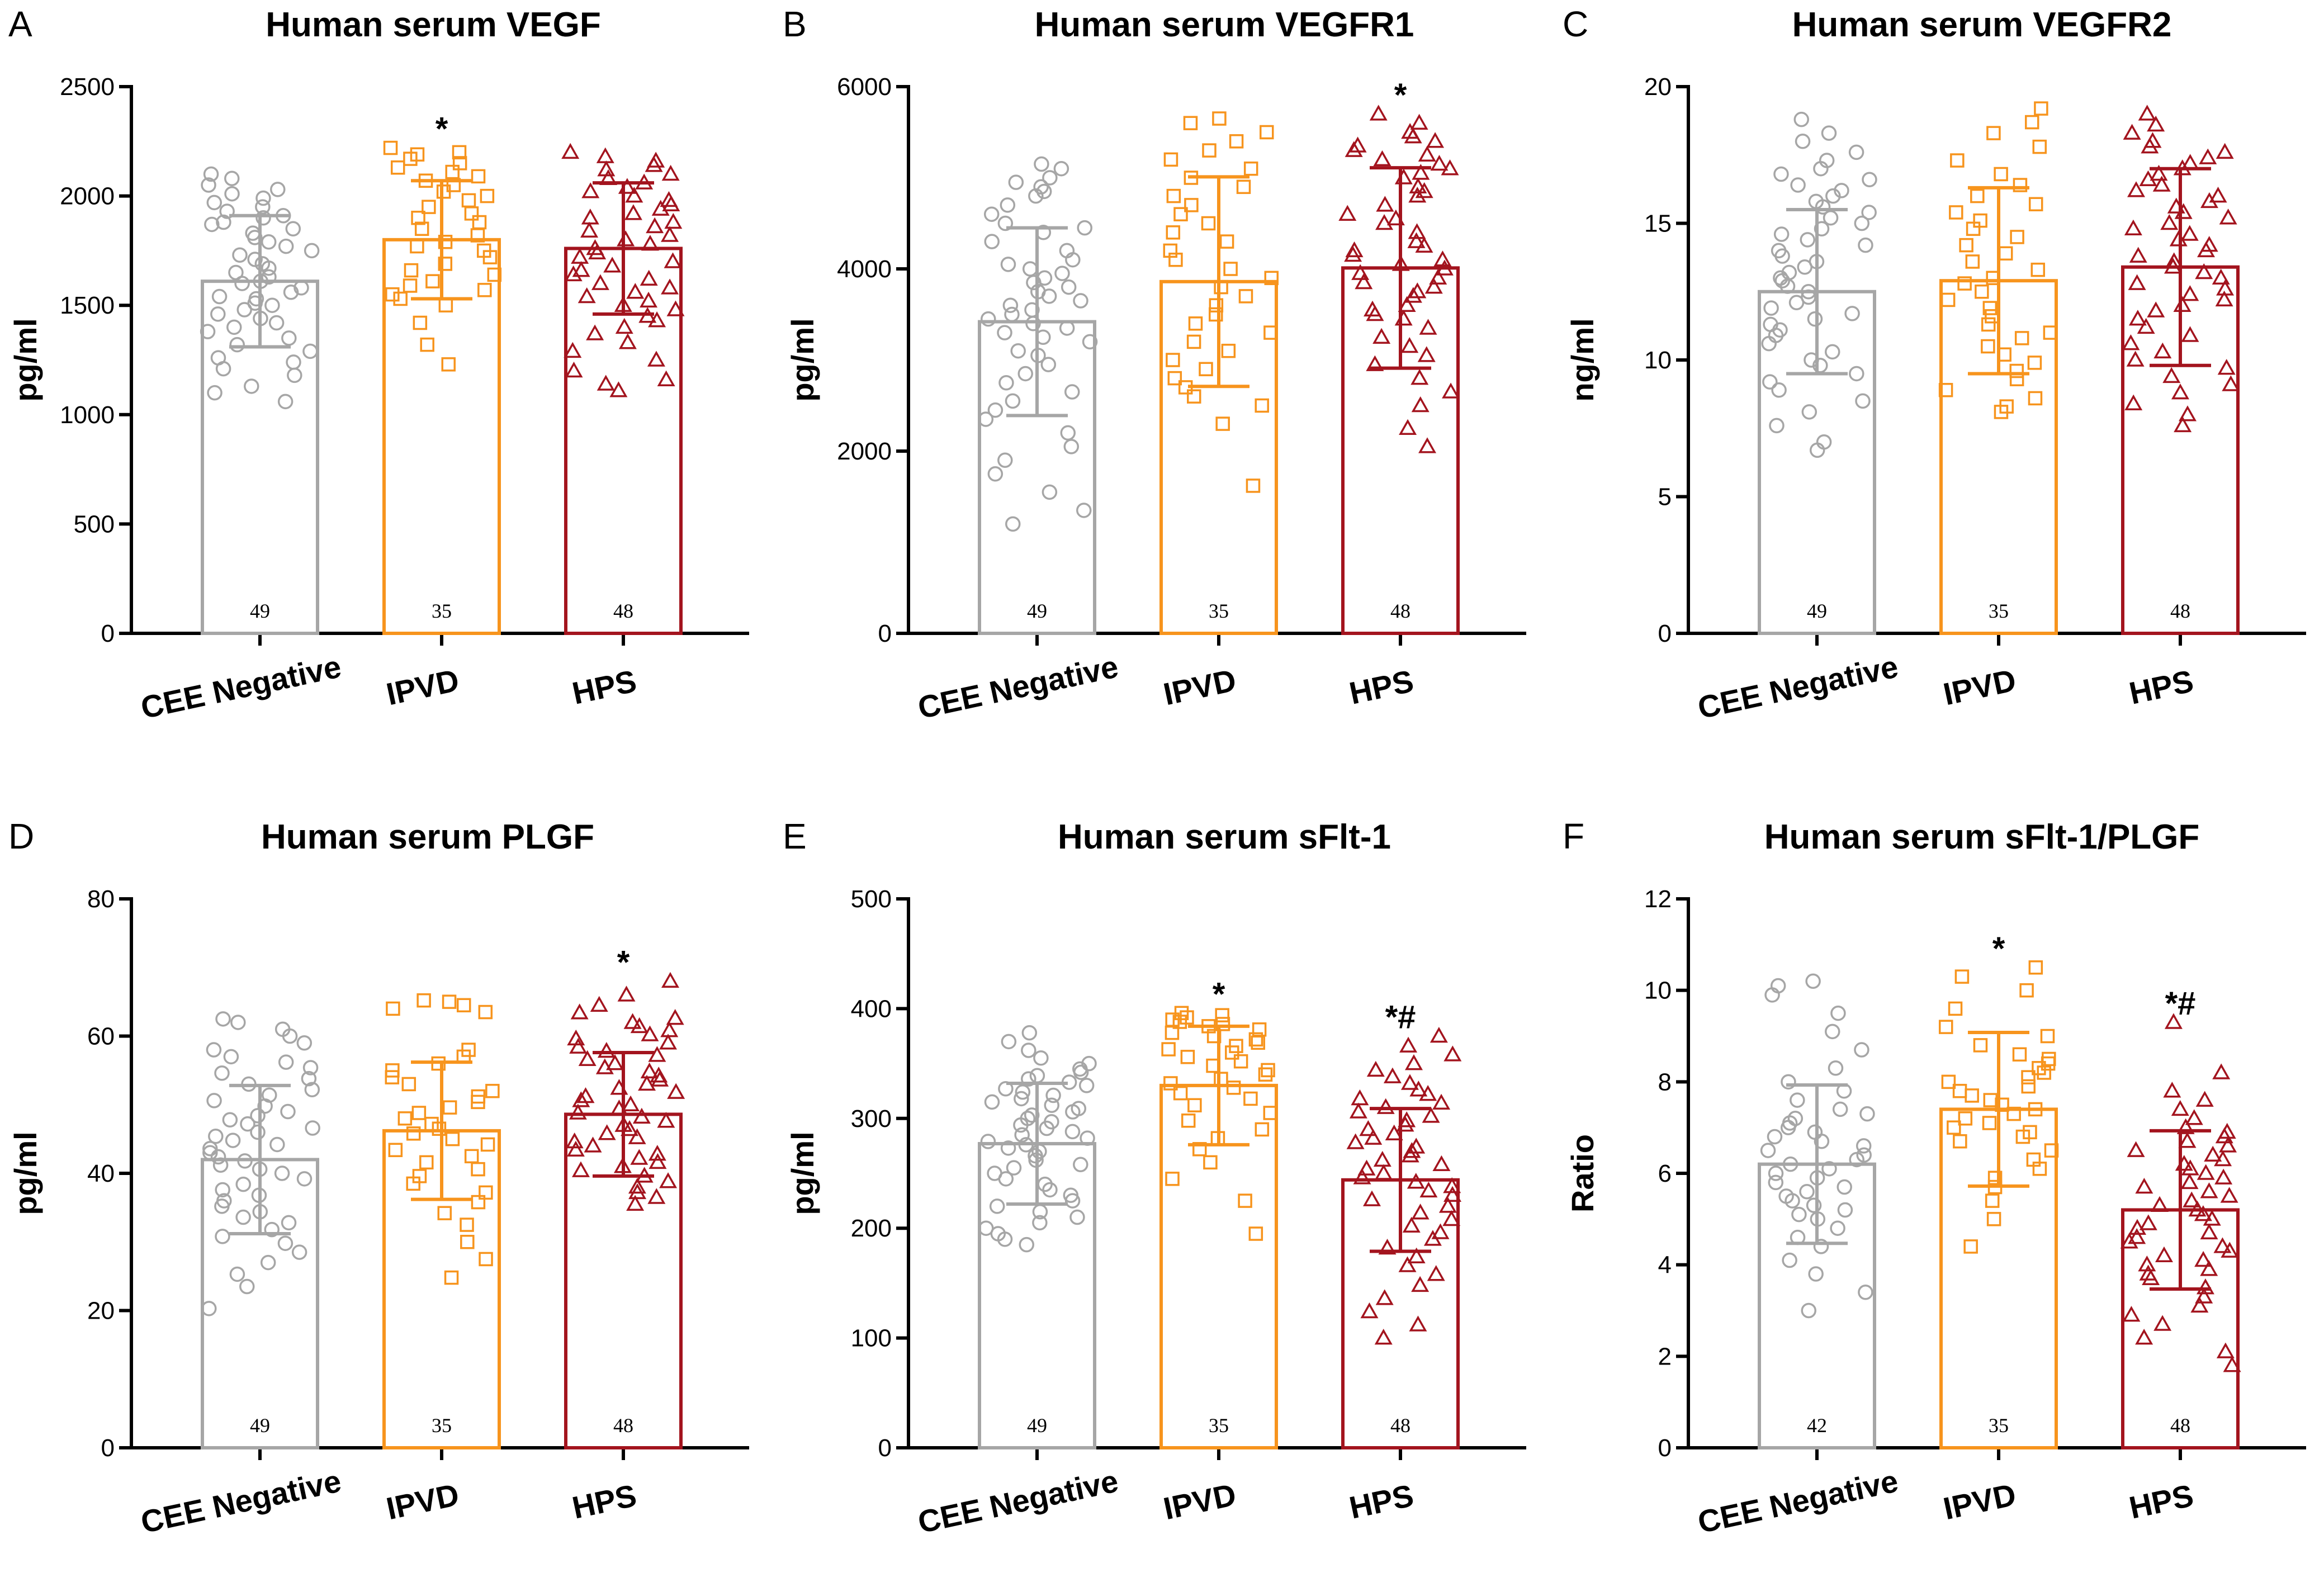 This screenshot has width=2324, height=1573. I want to click on y-axis-label: ng/ml, so click(1582, 359).